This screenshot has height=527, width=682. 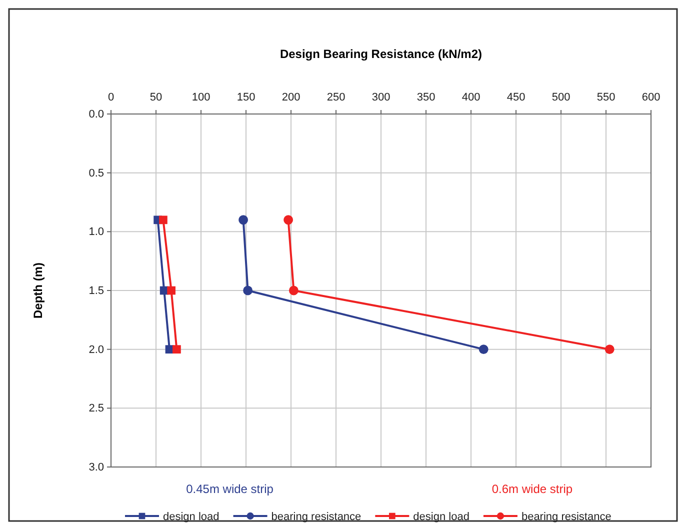 What do you see at coordinates (336, 97) in the screenshot?
I see `x-tick-label: 250` at bounding box center [336, 97].